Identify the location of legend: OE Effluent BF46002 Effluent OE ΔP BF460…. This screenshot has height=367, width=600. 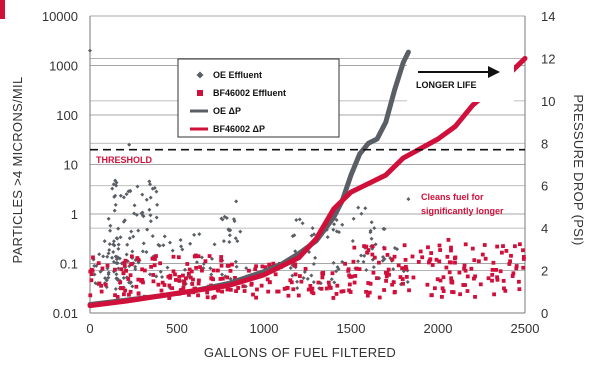
(258, 98).